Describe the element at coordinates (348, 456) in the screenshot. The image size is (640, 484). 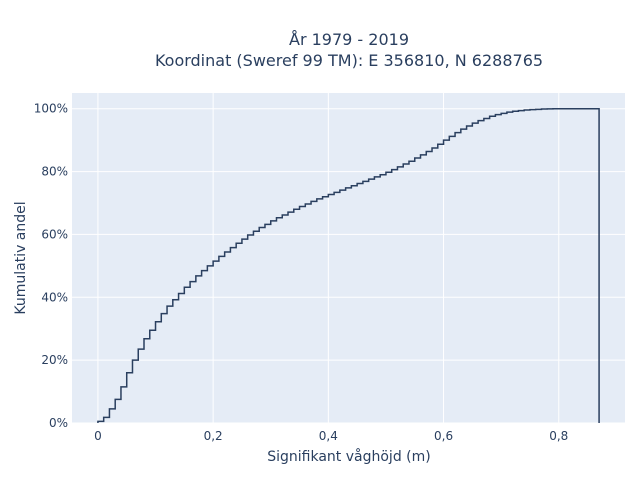
I see `x-axis-title: Signifikant våghöjd (m)` at that location.